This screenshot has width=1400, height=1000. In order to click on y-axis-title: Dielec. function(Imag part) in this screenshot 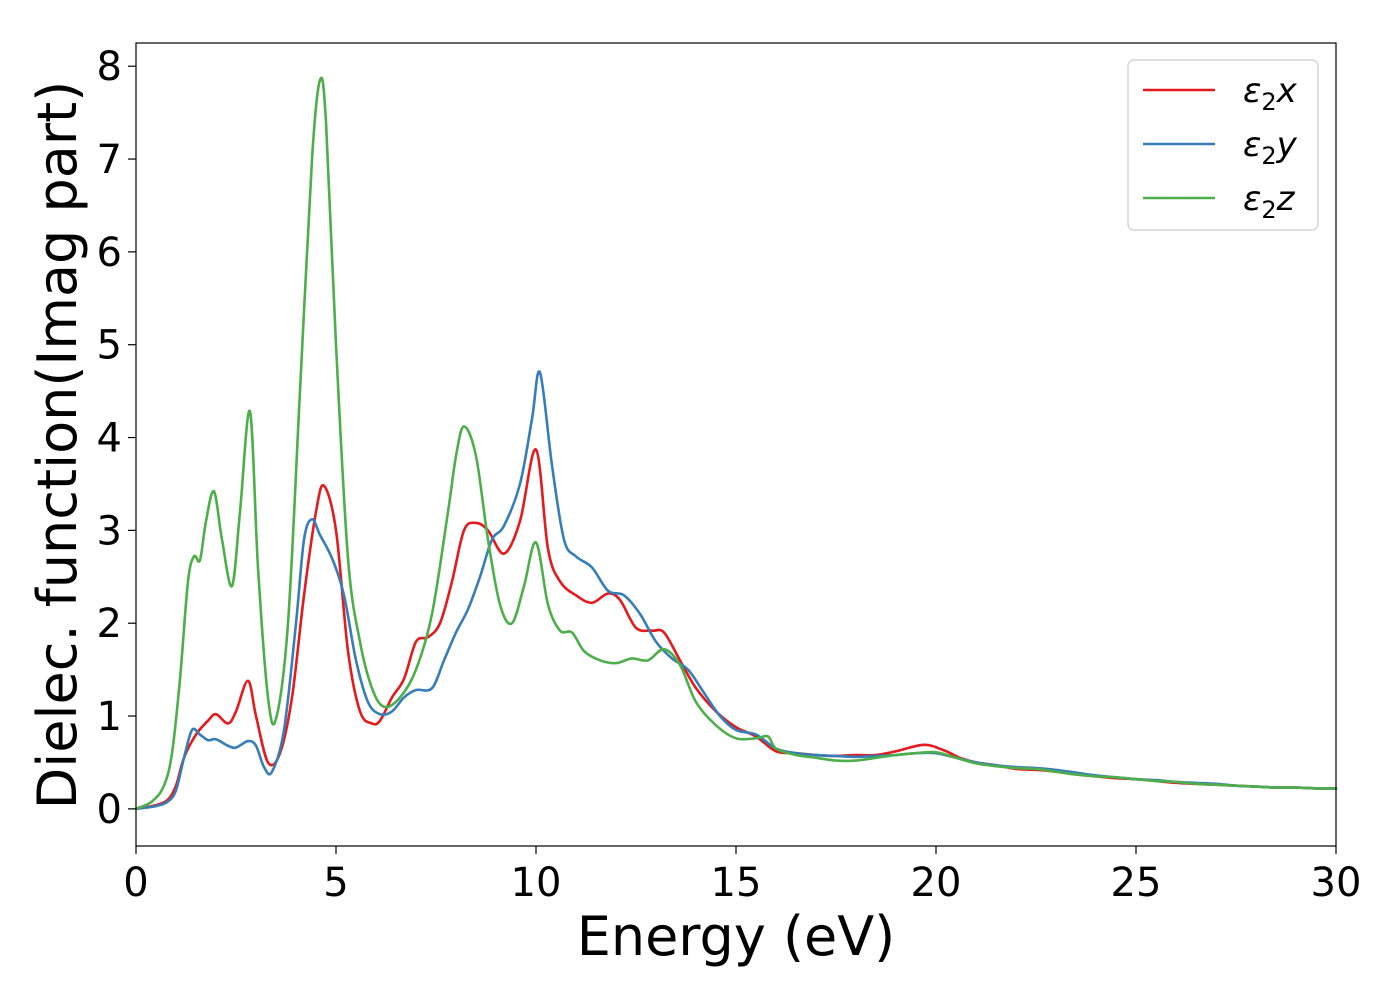, I will do `click(57, 445)`.